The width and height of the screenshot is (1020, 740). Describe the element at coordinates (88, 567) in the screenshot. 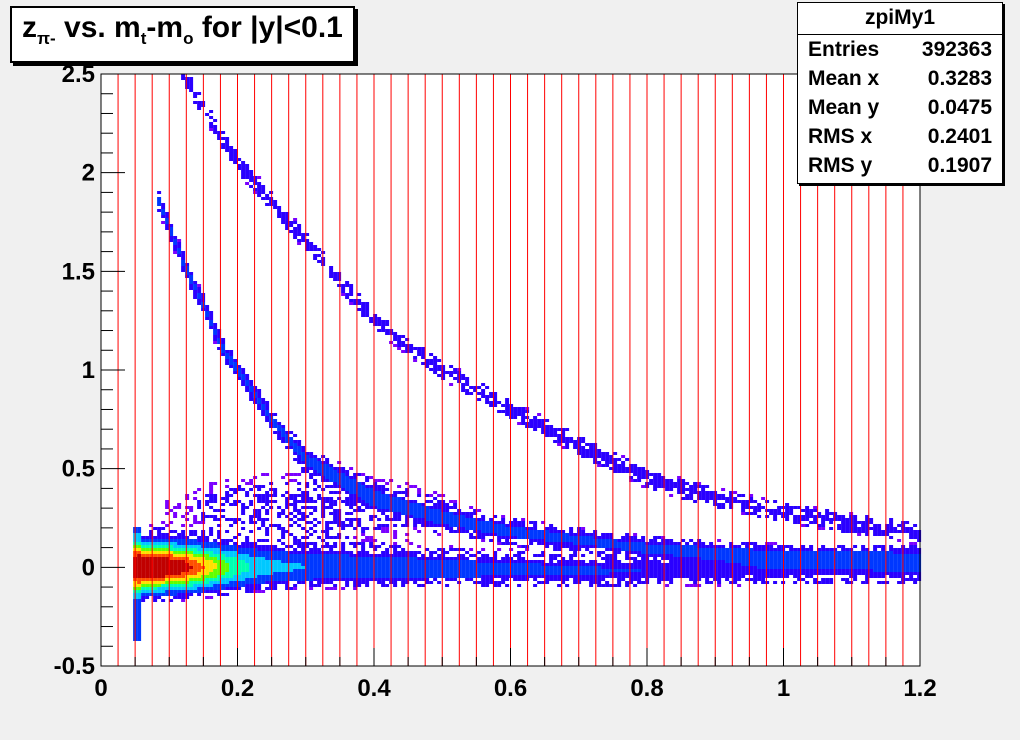

I see `y-tick-label: 0` at that location.